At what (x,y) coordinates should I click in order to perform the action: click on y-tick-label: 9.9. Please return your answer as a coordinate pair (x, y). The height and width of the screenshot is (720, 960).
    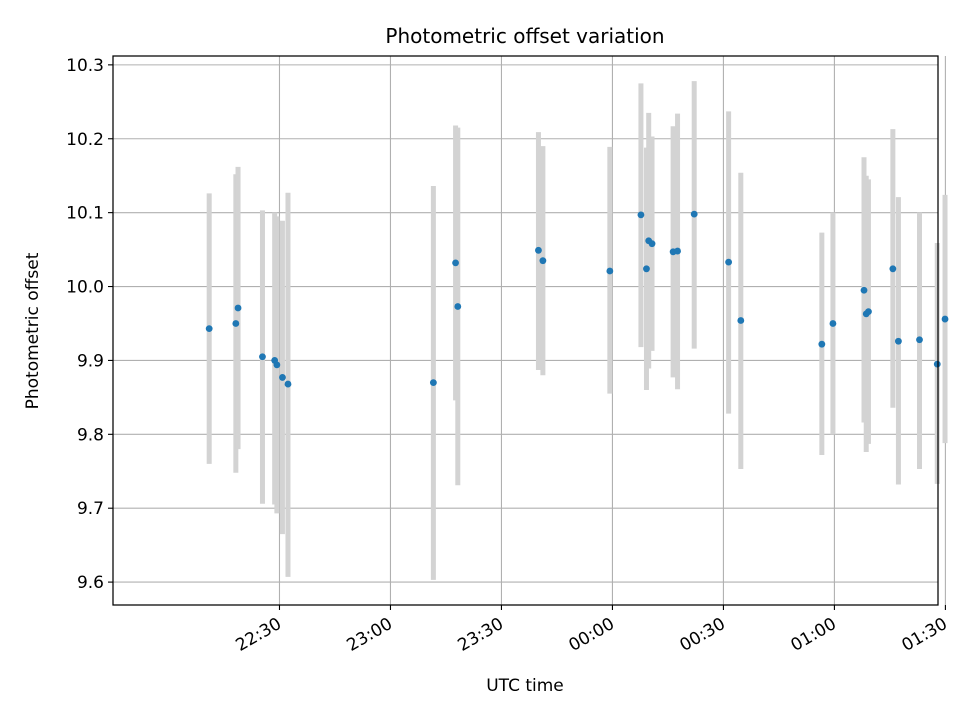
    Looking at the image, I should click on (90, 361).